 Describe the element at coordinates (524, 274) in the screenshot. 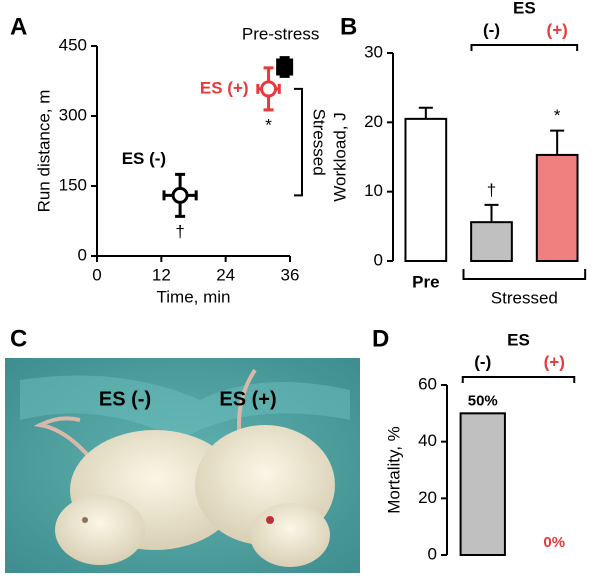

I see `bottom-bracket` at that location.